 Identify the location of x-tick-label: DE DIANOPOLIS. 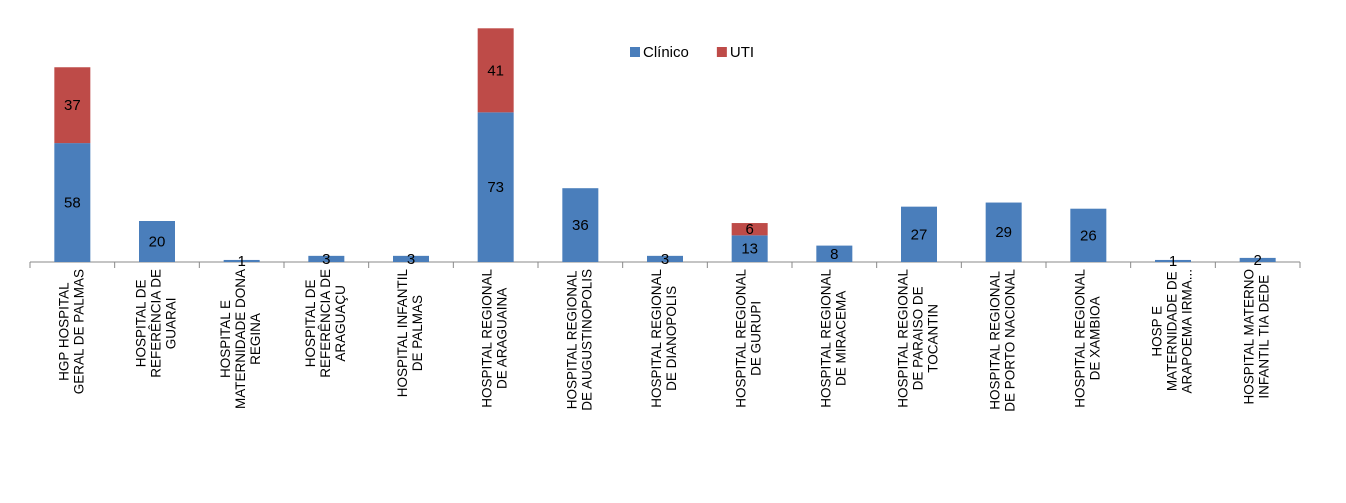
(671, 338).